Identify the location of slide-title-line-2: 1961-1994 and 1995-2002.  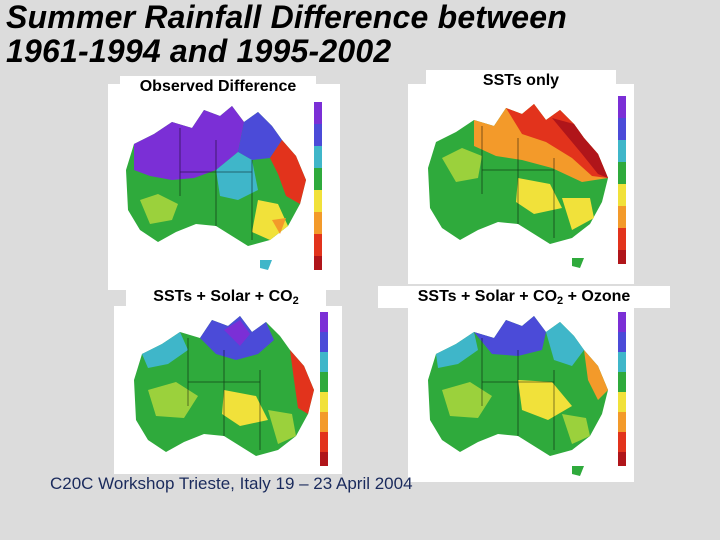
(199, 51).